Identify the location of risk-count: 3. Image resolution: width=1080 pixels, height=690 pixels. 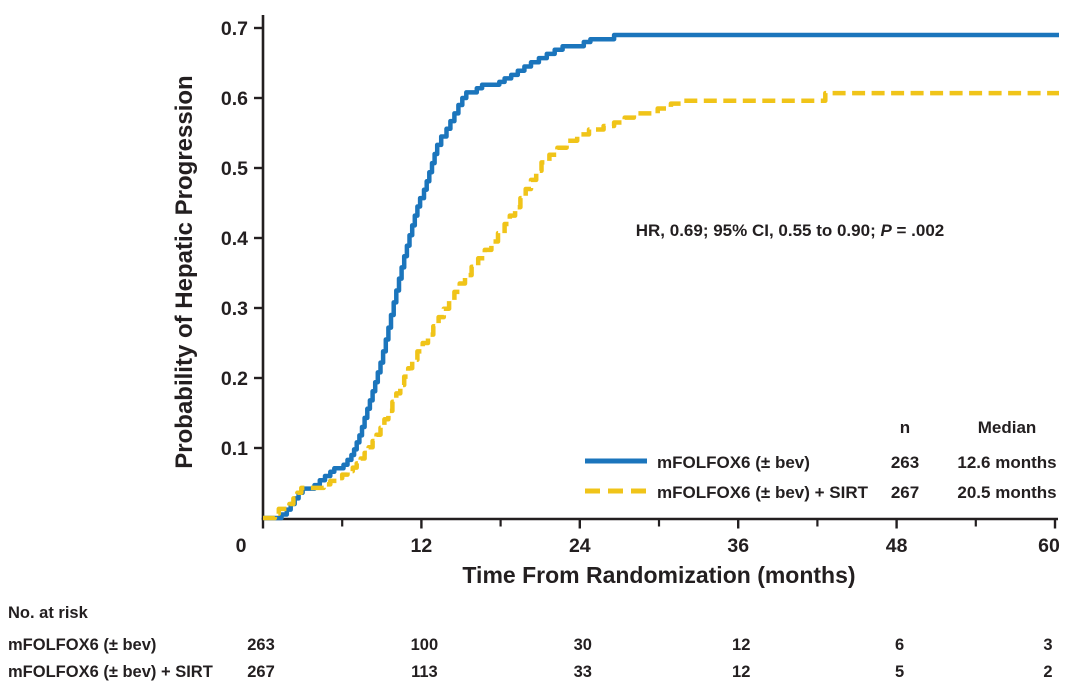
(1047, 645).